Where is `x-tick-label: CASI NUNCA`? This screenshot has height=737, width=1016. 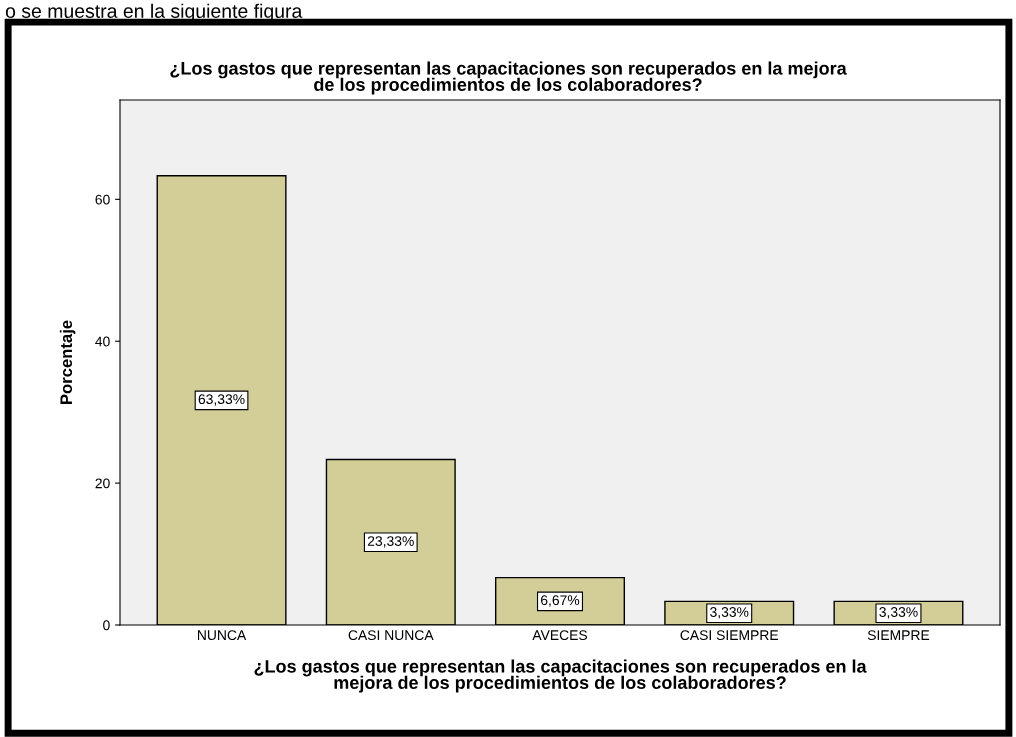
x-tick-label: CASI NUNCA is located at coordinates (391, 635).